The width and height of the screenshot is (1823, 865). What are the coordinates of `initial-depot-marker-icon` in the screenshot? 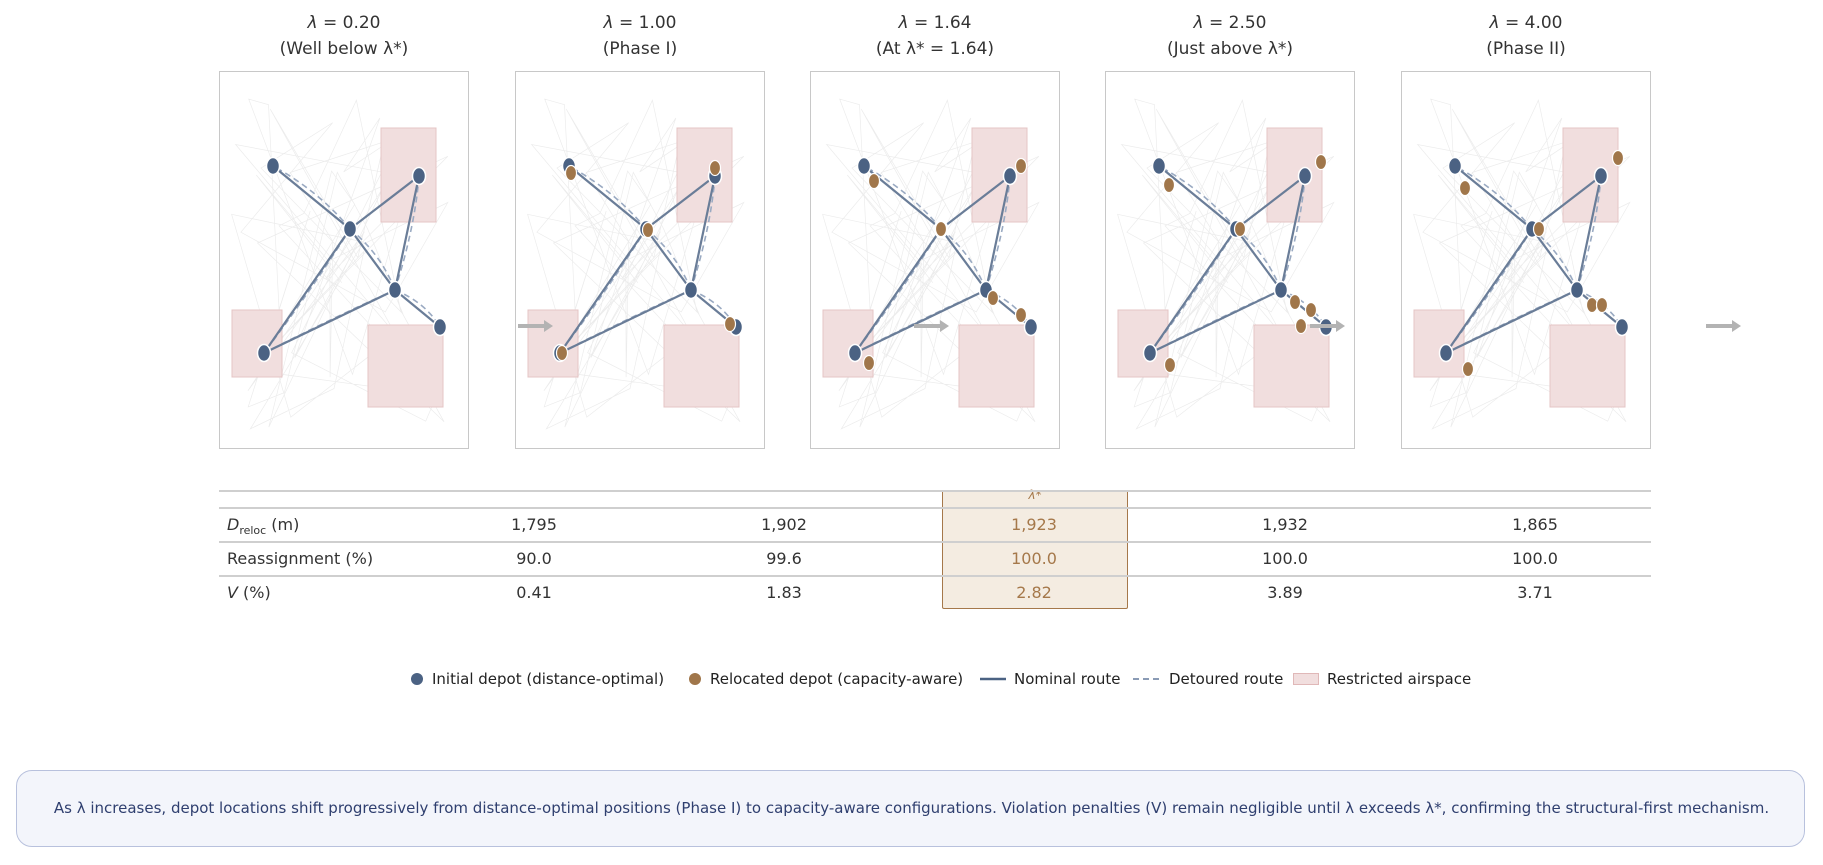 It's located at (417, 679).